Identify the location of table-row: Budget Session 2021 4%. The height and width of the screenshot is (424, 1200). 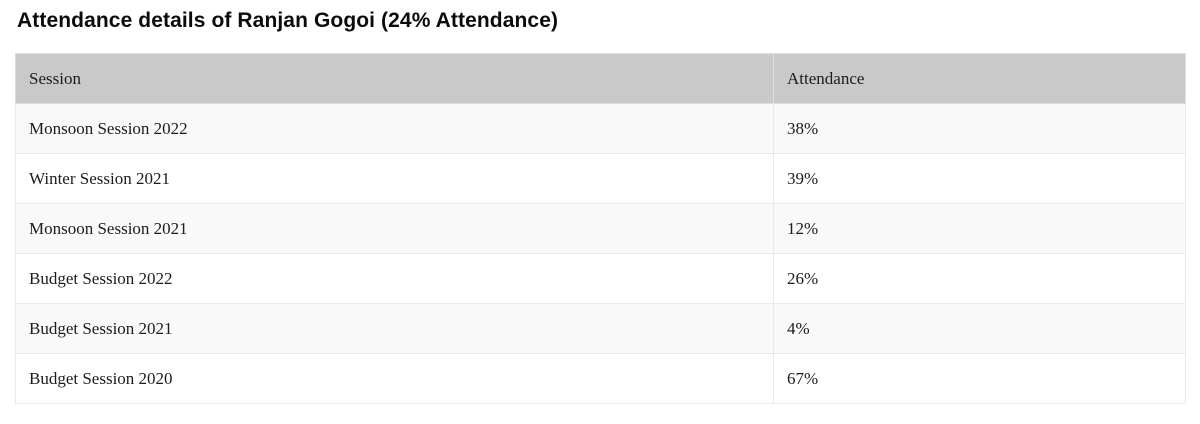
(600, 328).